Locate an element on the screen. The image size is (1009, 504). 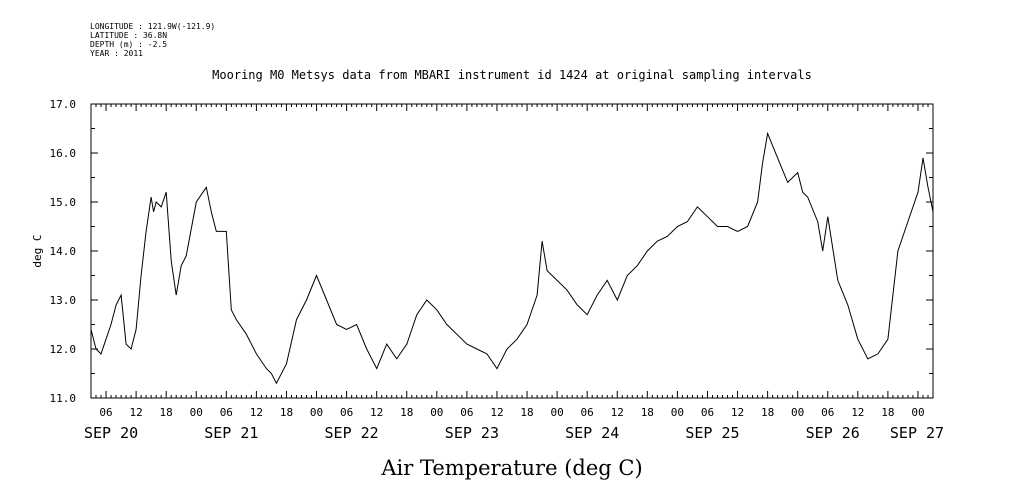
y-tick-label: 11.0 is located at coordinates (63, 398).